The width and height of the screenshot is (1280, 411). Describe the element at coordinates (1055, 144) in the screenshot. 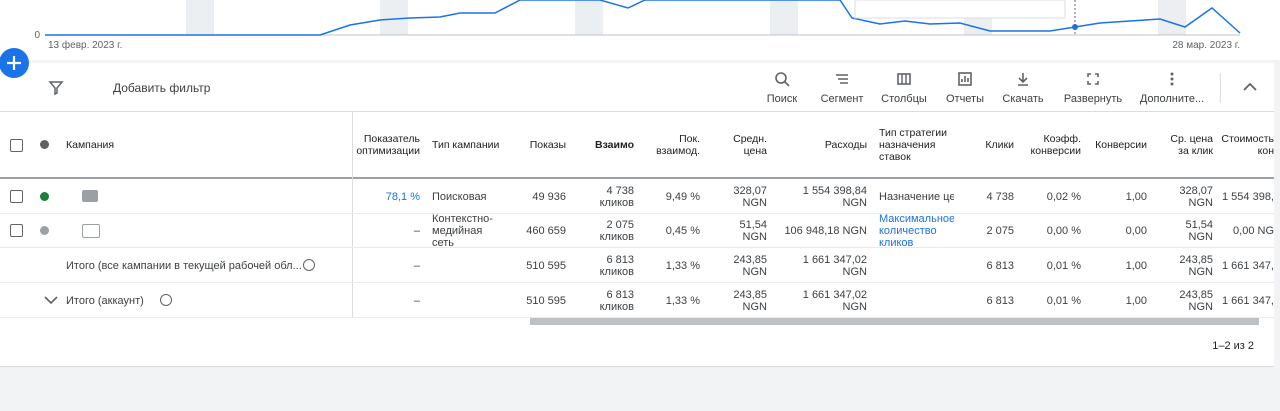

I see `column-header: Коэфф. конверсии` at that location.